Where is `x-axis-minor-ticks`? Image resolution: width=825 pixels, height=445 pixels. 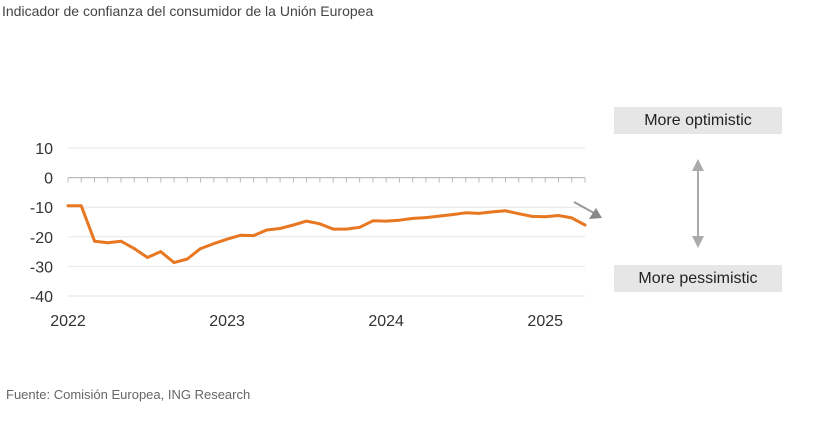 x-axis-minor-ticks is located at coordinates (326, 180).